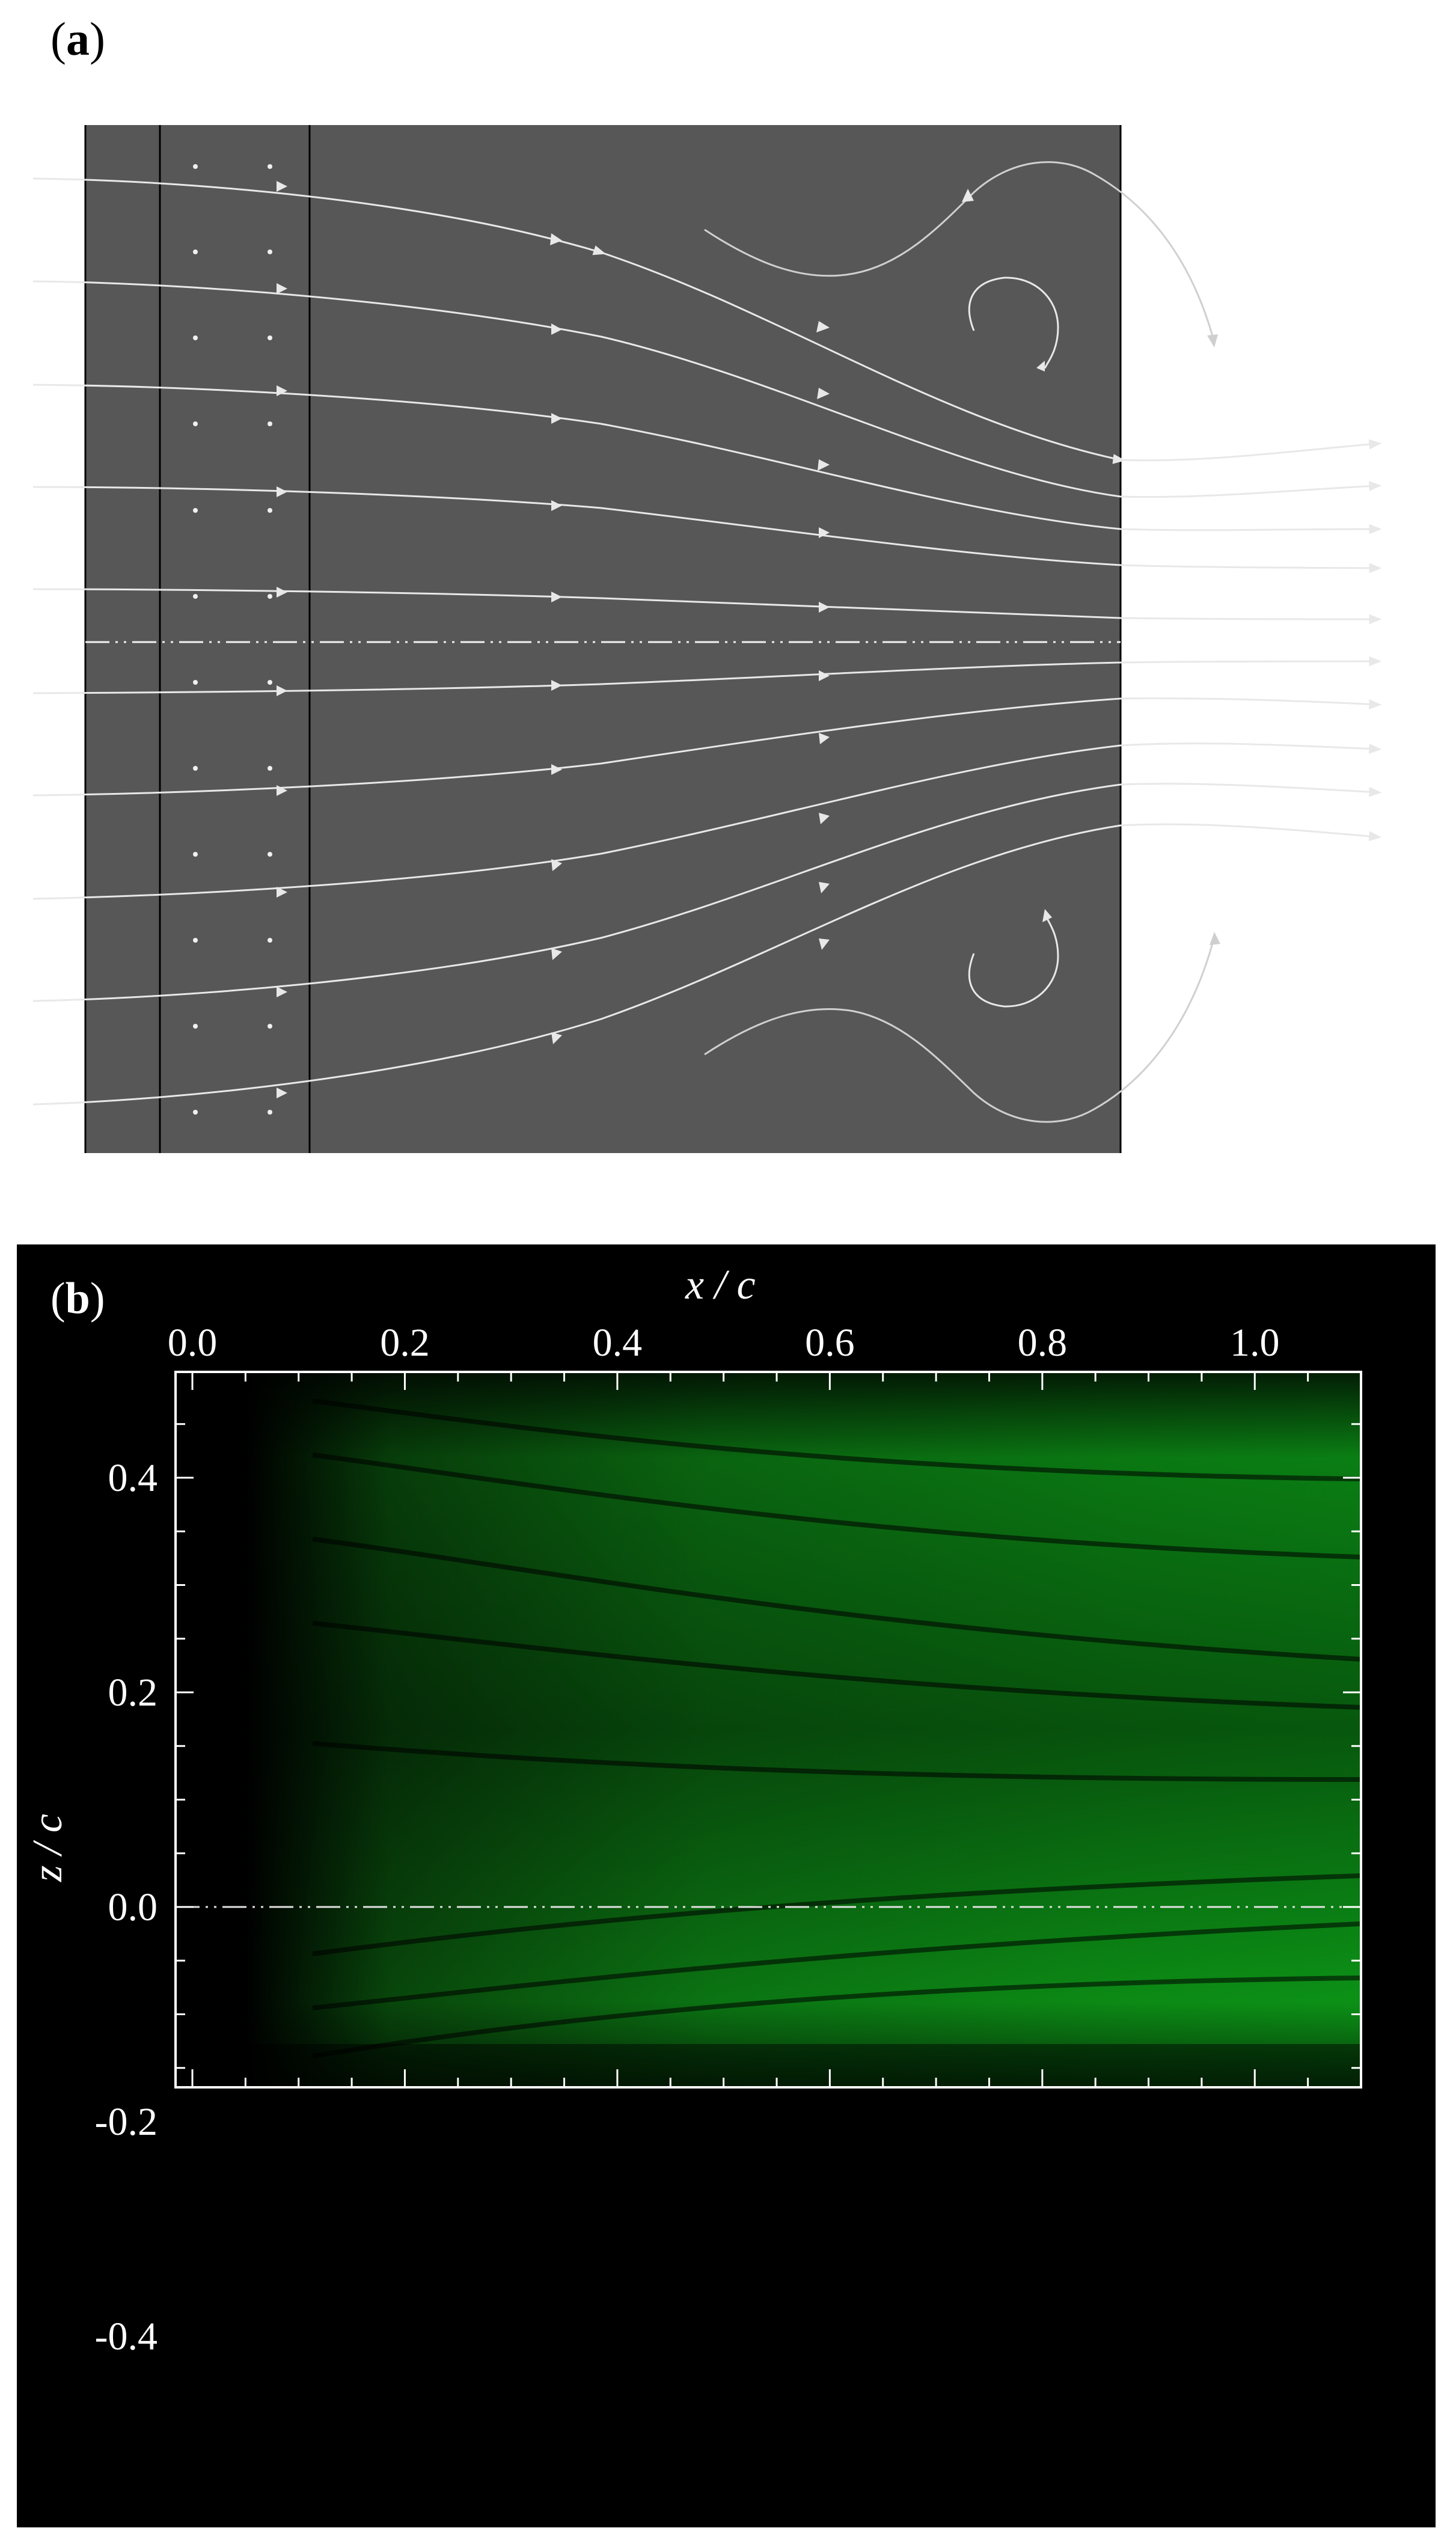 The height and width of the screenshot is (2534, 1456). What do you see at coordinates (48, 1848) in the screenshot?
I see `y-axis-label: z / c` at bounding box center [48, 1848].